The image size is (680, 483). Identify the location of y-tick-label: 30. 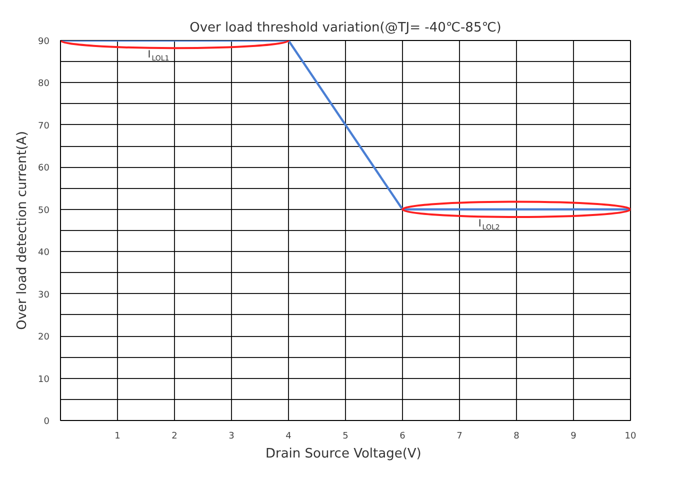
(44, 295).